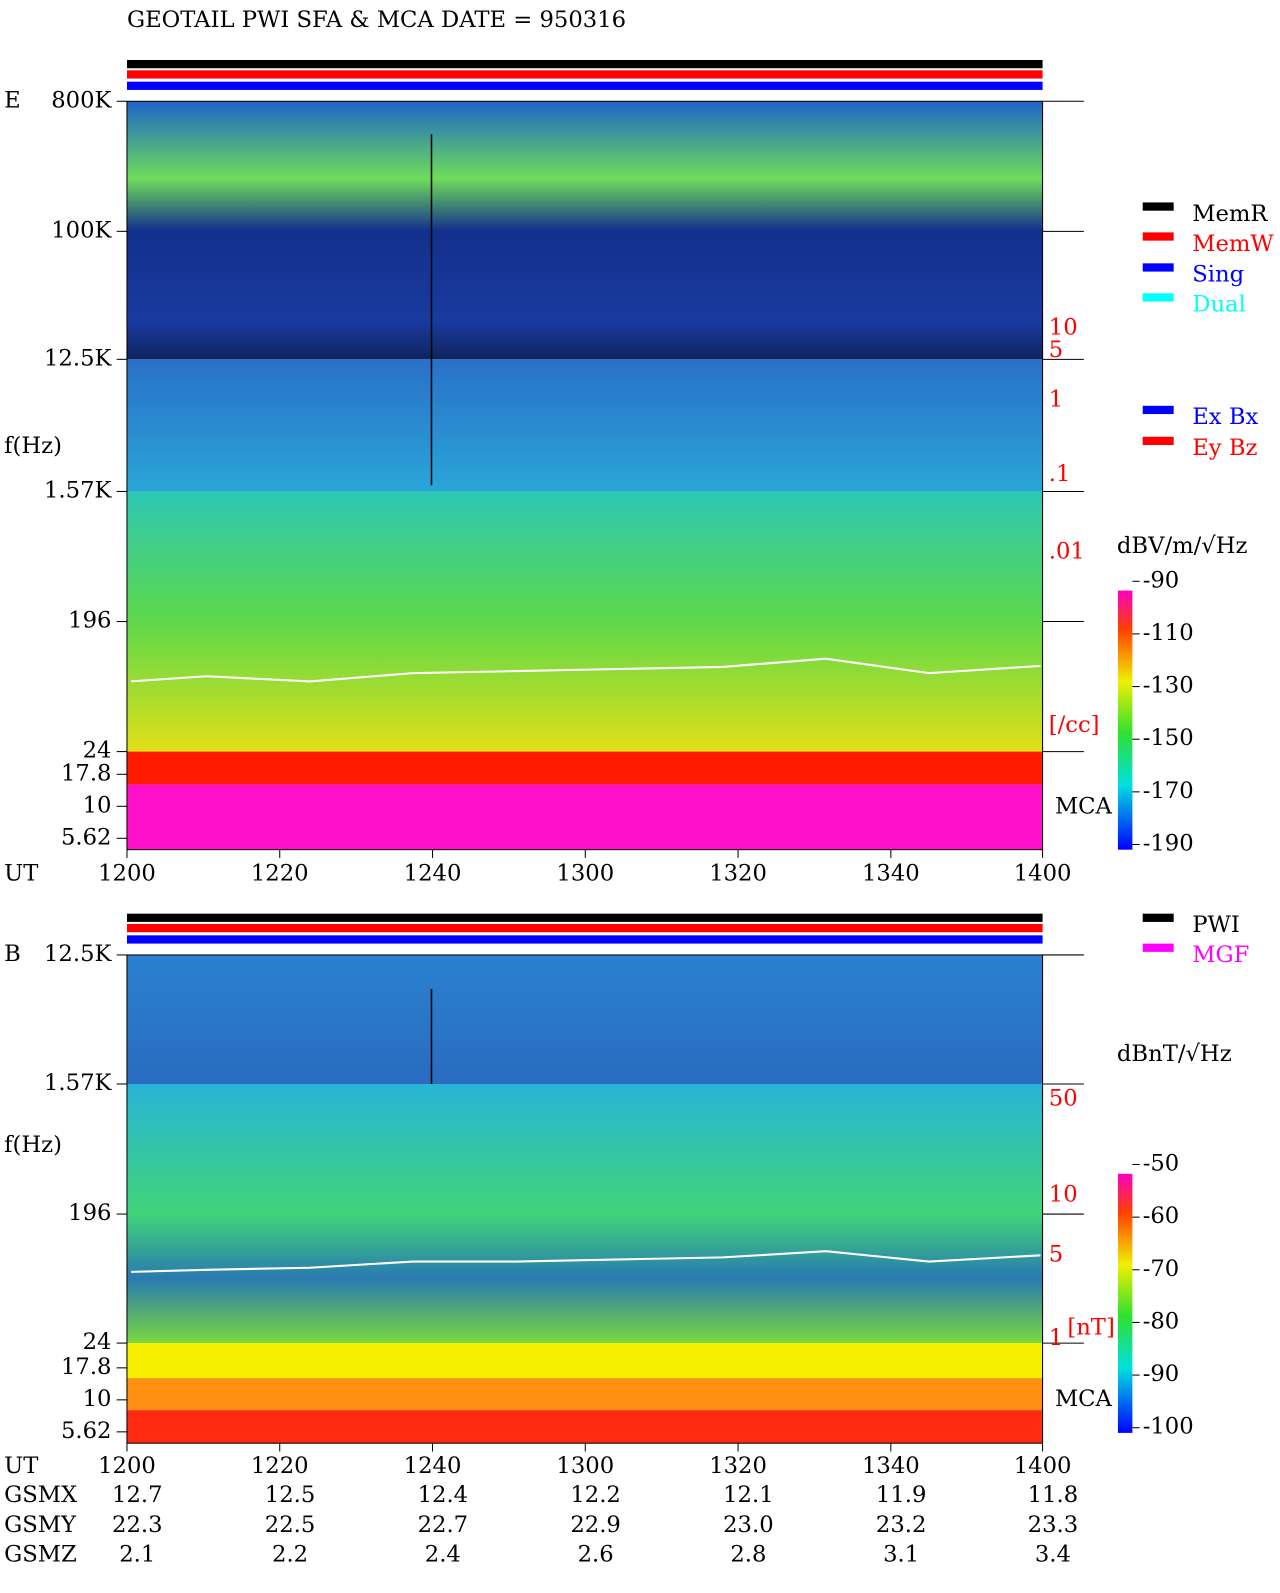  I want to click on colorbar-unit: dBnT/√Hz, so click(1174, 1054).